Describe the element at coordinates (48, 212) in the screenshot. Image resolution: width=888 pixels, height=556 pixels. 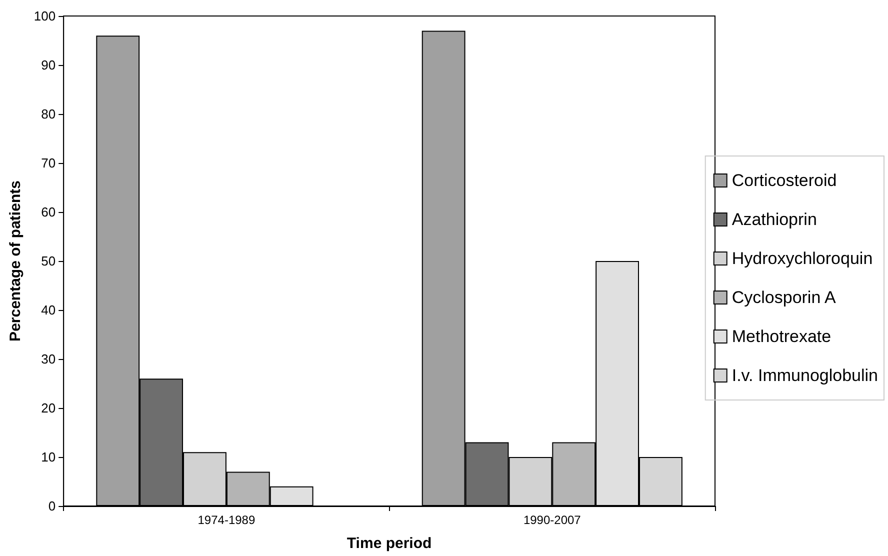
I see `y-tick-label: 60` at that location.